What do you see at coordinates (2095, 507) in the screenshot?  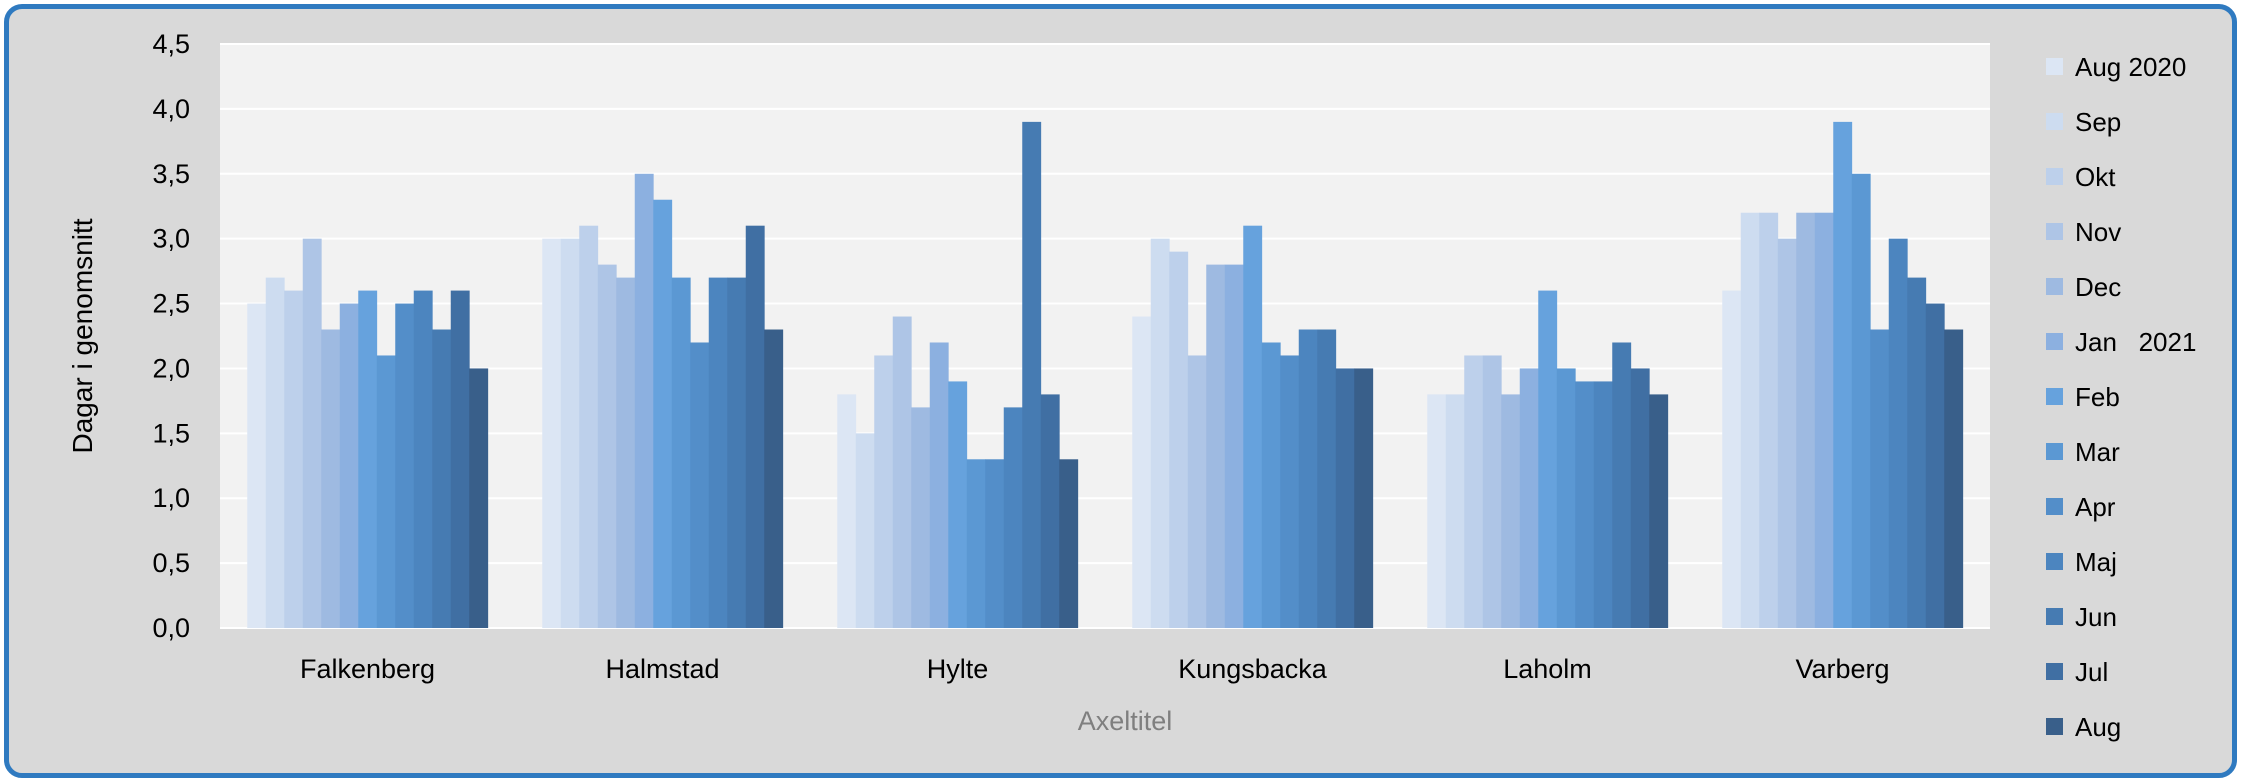 I see `legend-label: Apr` at bounding box center [2095, 507].